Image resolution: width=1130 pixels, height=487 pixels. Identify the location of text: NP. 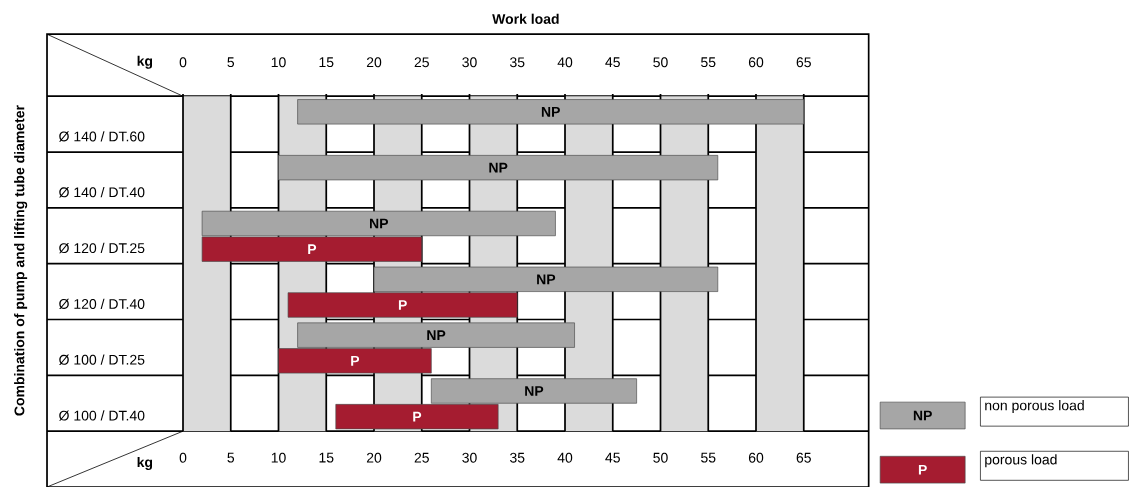
(922, 415).